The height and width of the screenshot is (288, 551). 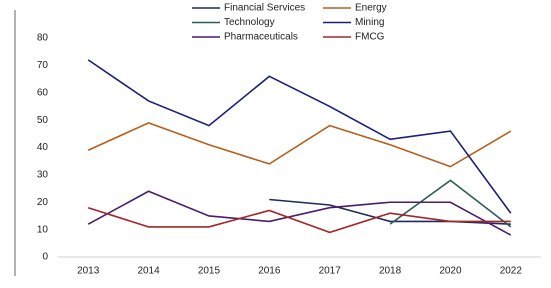 I want to click on x-tick-label: 2018, so click(x=390, y=271).